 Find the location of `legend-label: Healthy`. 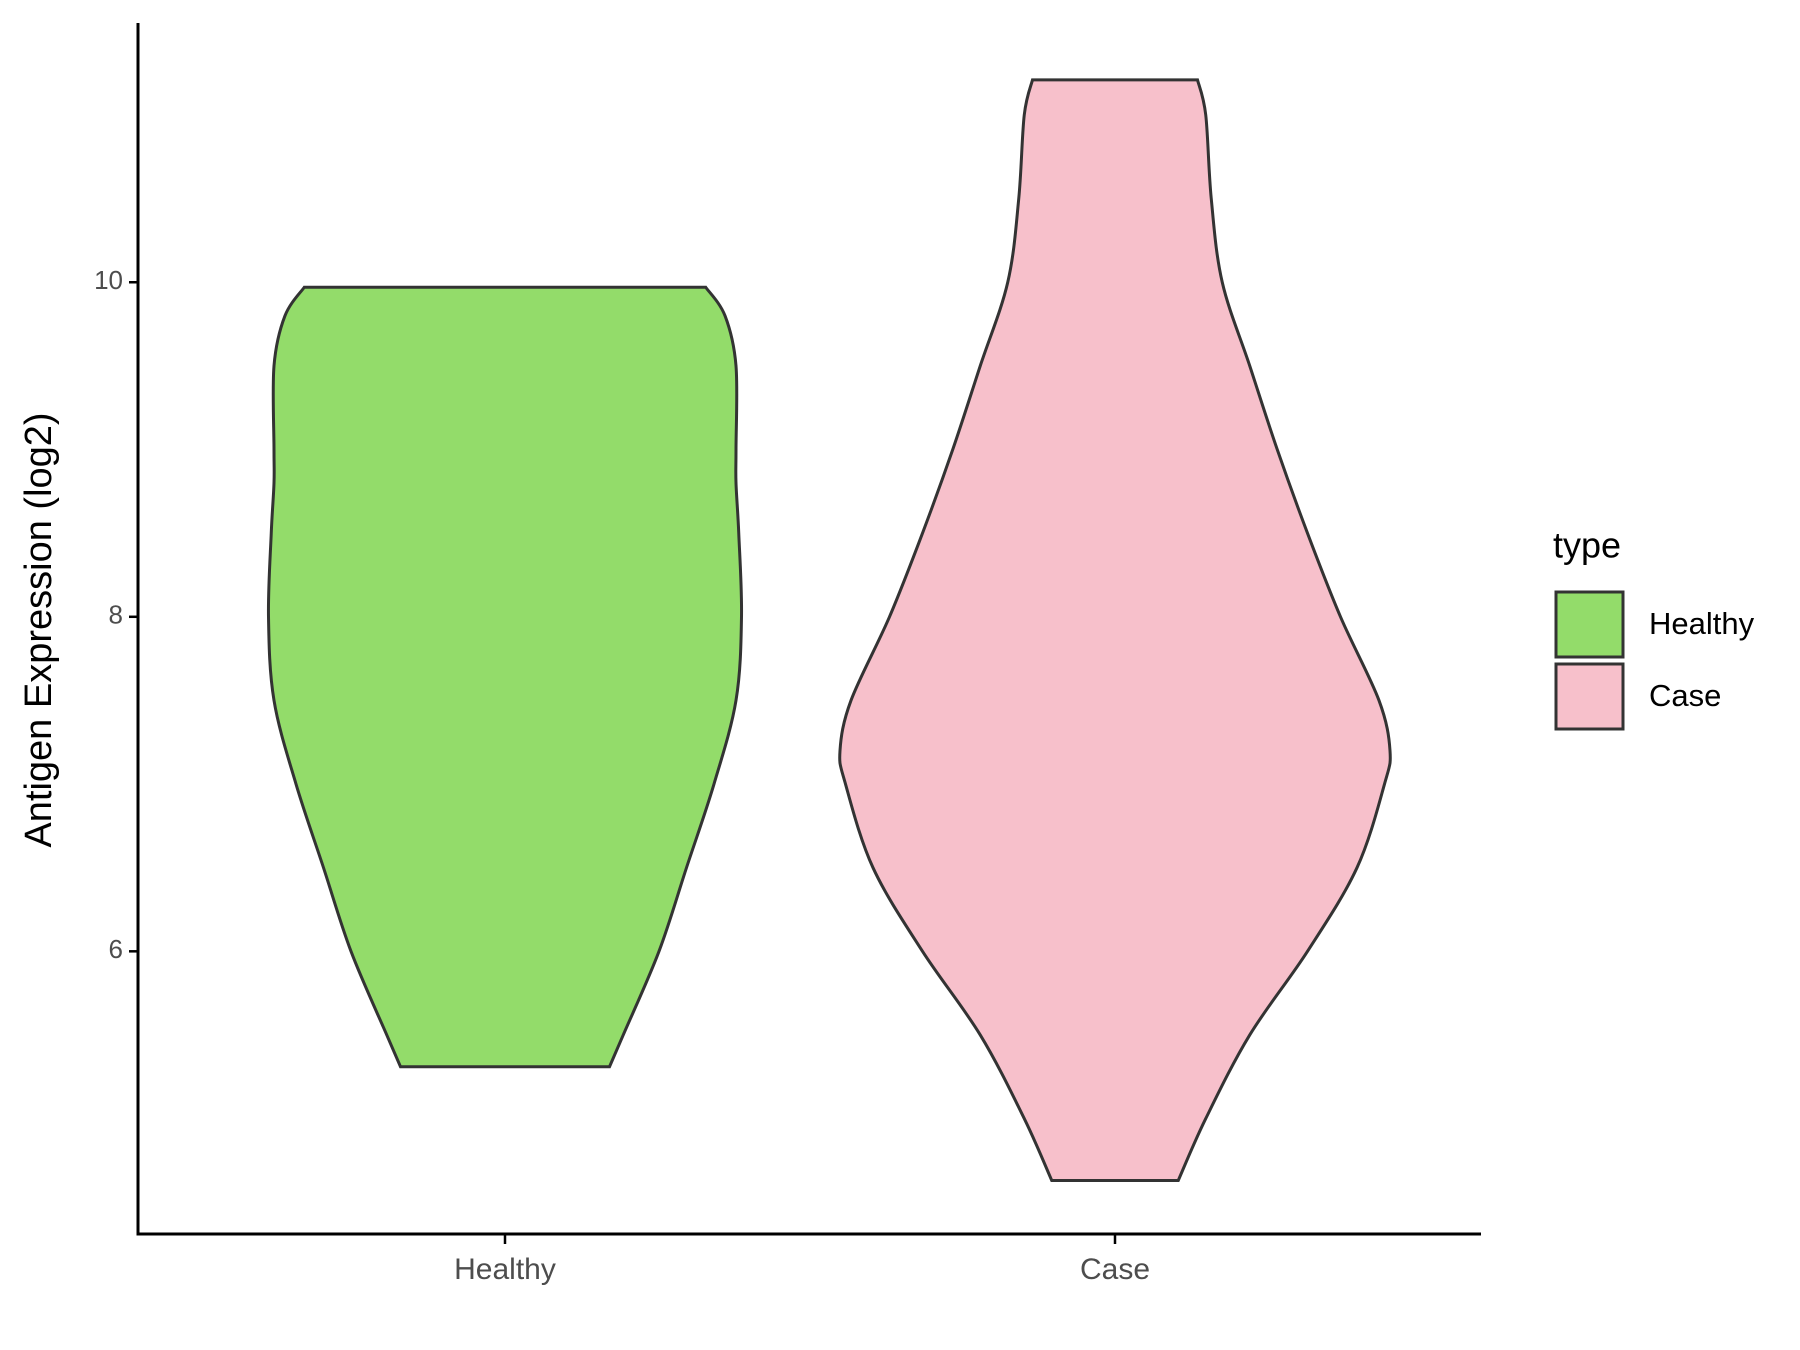

legend-label: Healthy is located at coordinates (1702, 623).